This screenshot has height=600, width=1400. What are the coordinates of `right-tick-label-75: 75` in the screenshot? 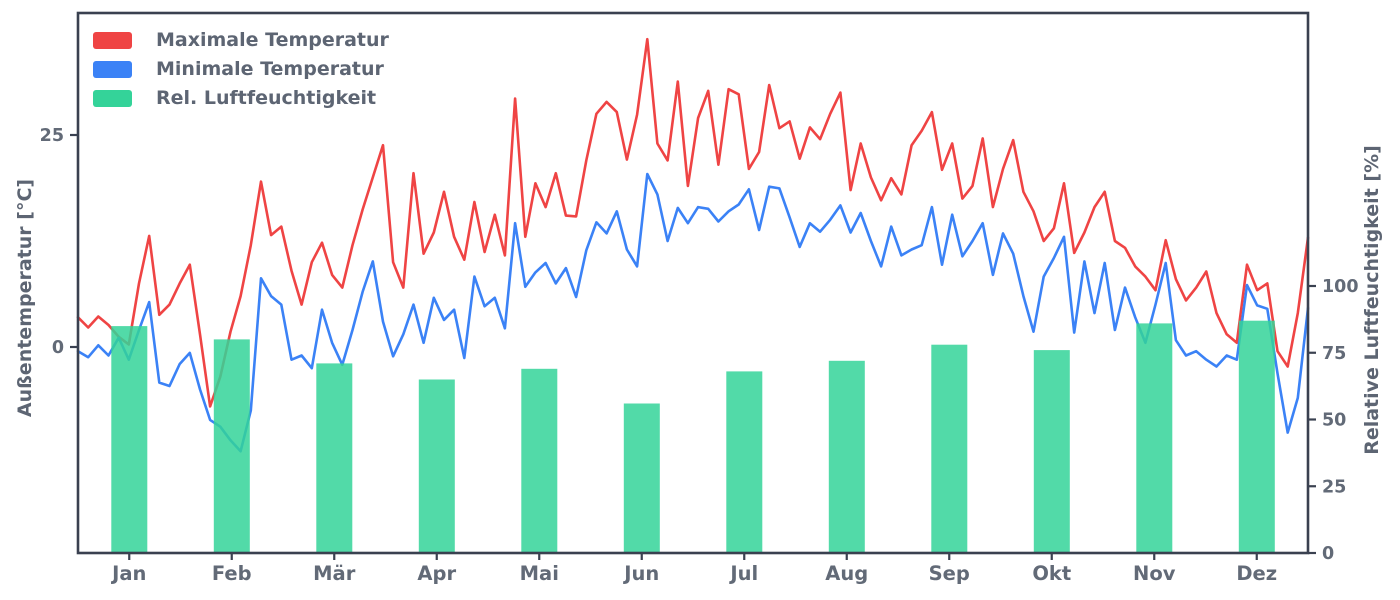 It's located at (1334, 354).